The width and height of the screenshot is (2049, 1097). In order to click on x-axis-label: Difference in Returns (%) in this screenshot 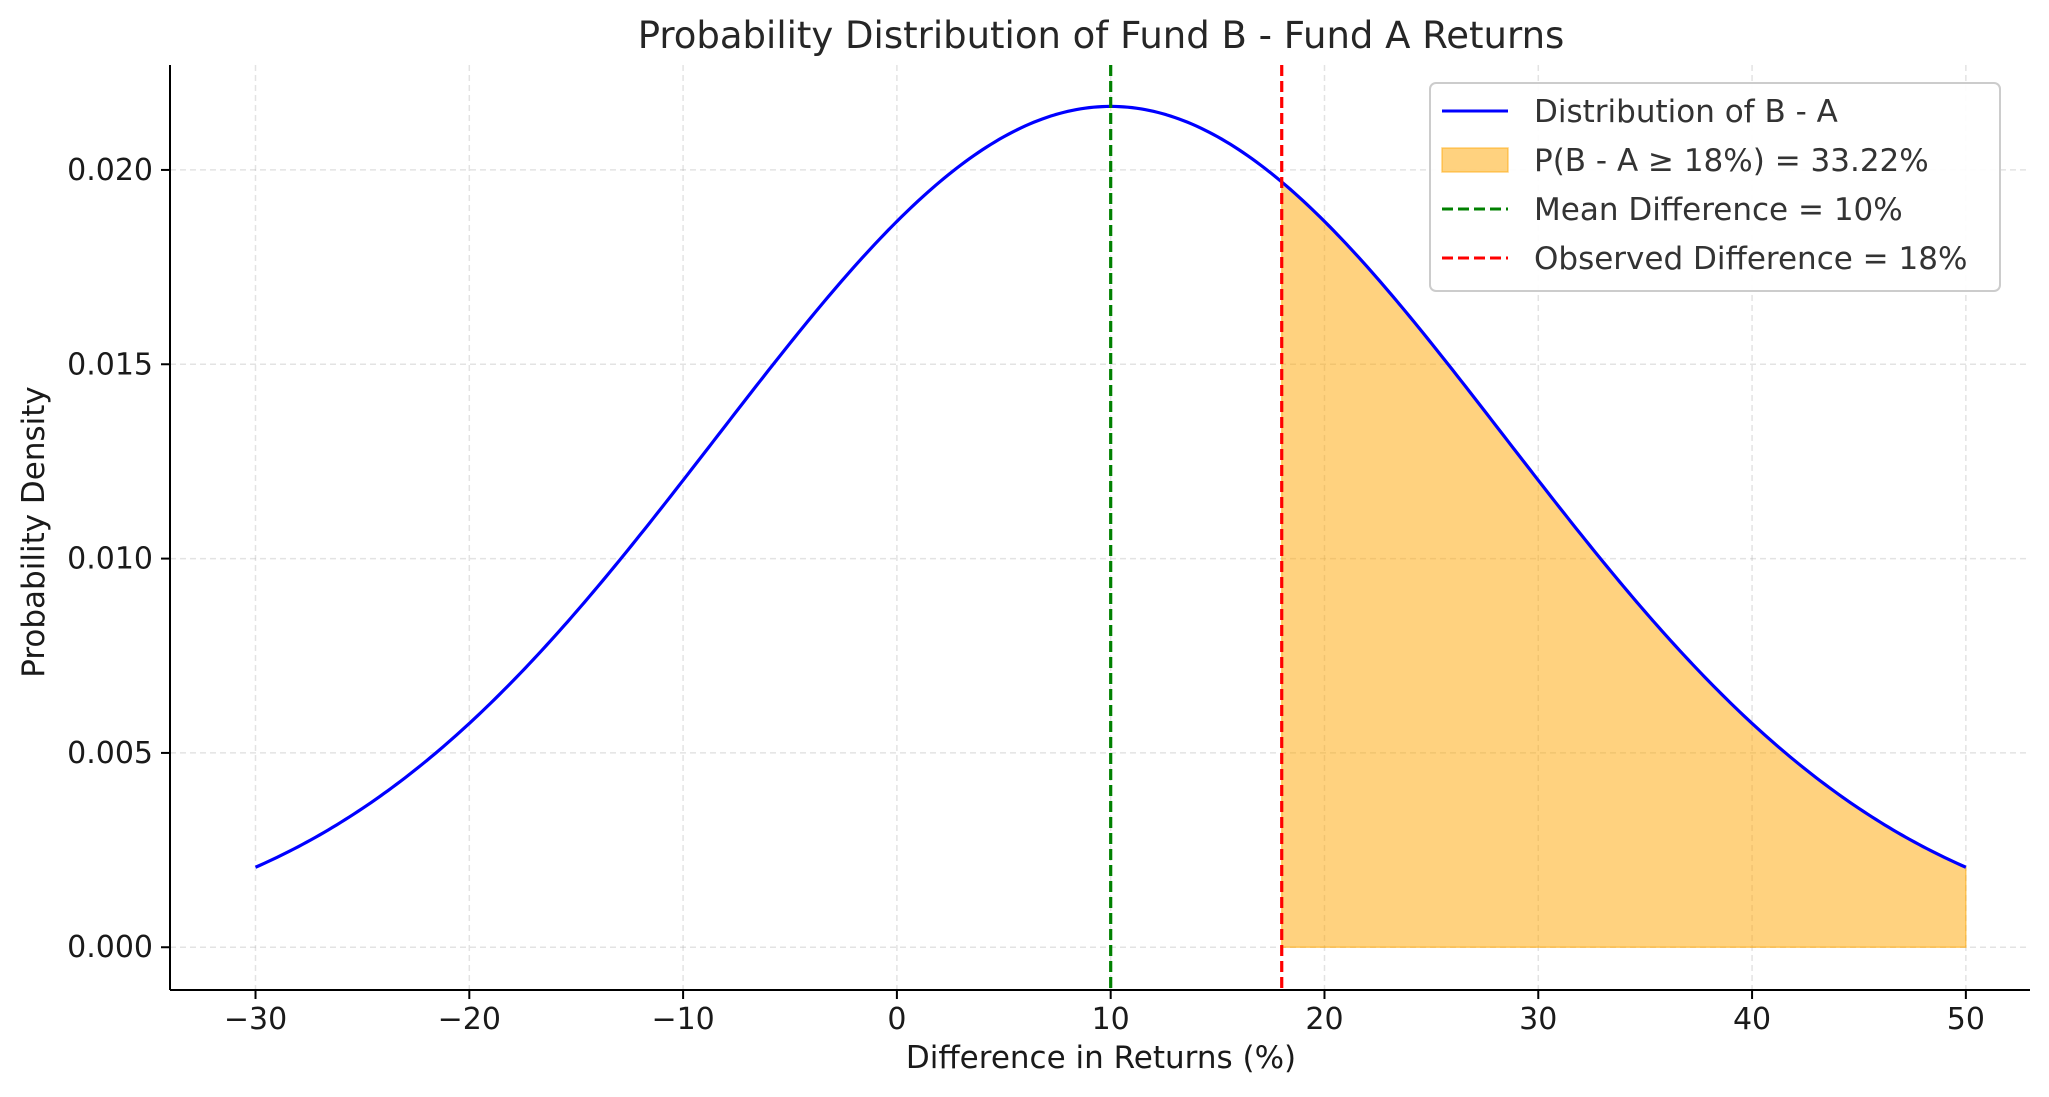, I will do `click(1101, 1058)`.